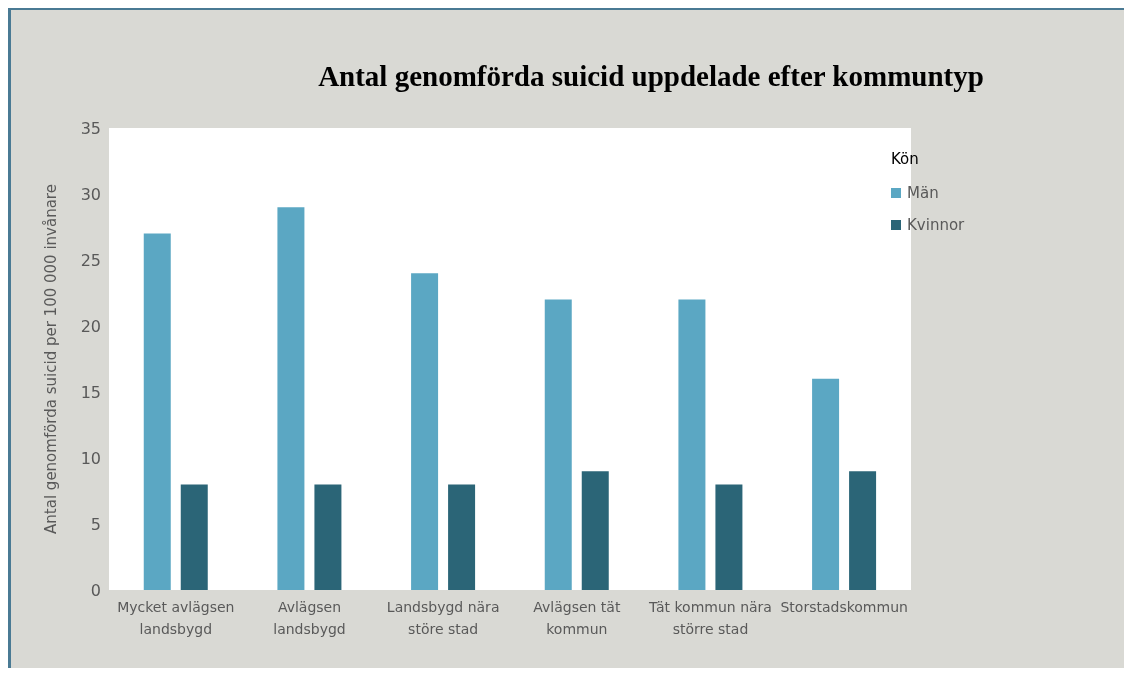 Image resolution: width=1132 pixels, height=677 pixels. I want to click on y-tick-label: 15, so click(90, 392).